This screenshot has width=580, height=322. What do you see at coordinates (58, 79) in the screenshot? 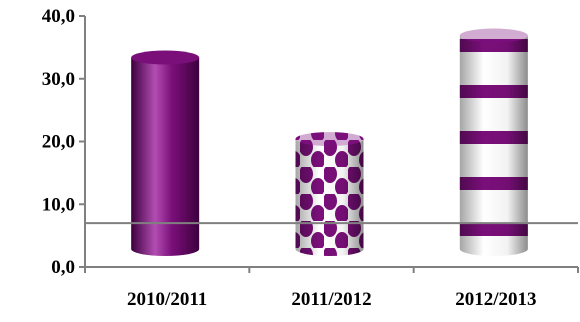
I see `y-tick-label: 30,0` at bounding box center [58, 79].